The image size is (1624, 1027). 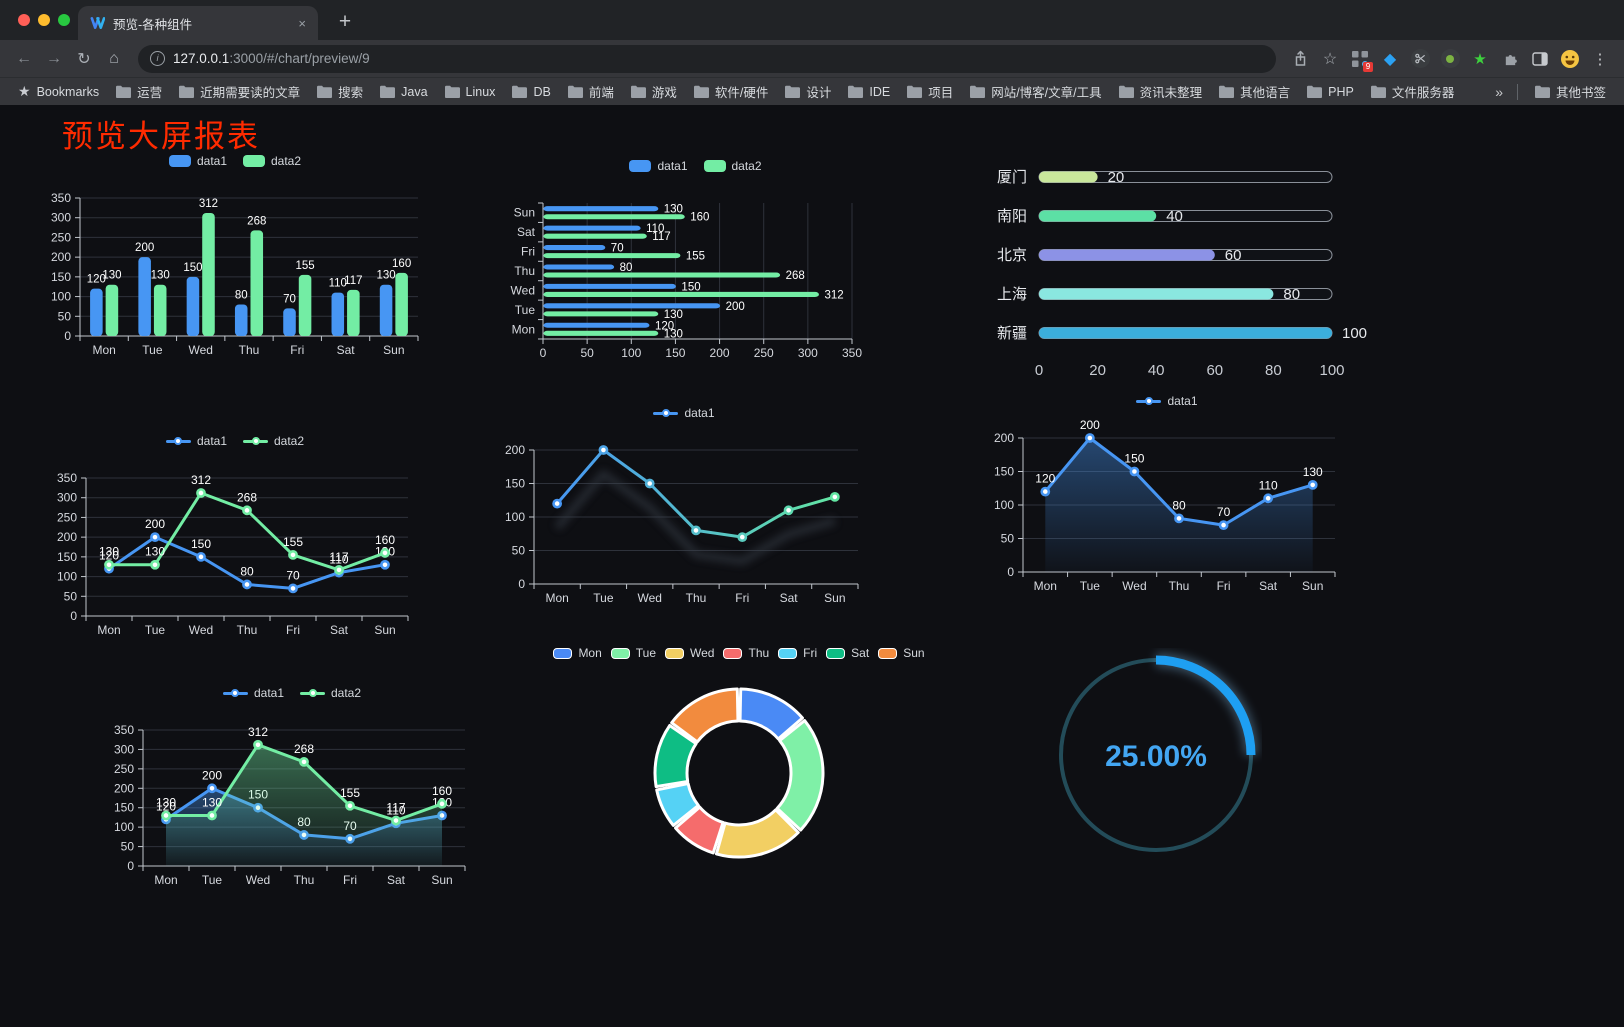 I want to click on share-icon, so click(x=1300, y=59).